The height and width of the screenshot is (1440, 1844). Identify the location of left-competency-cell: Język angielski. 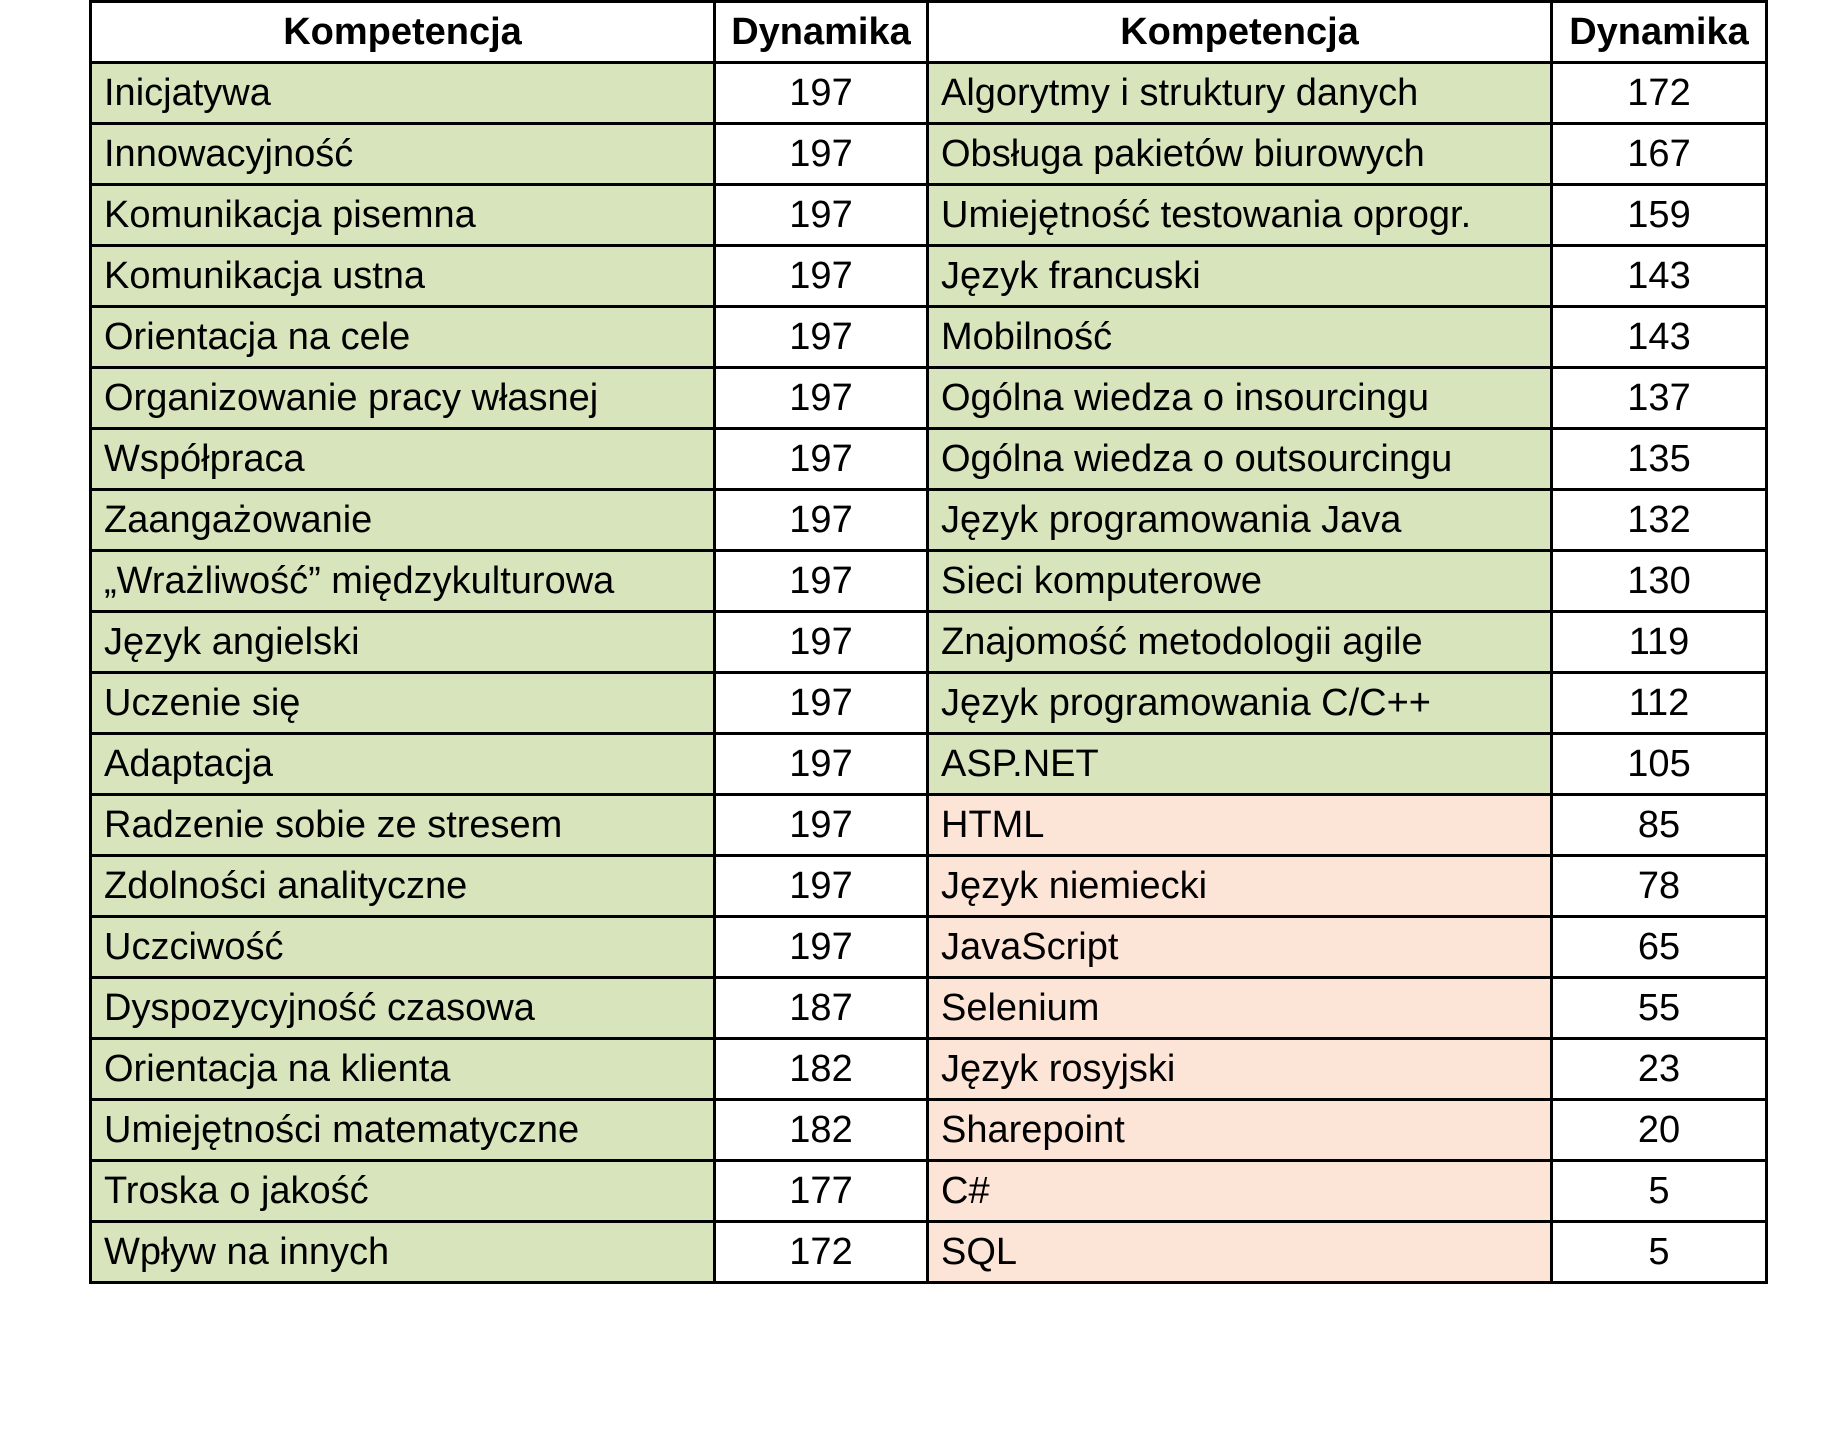
(402, 642).